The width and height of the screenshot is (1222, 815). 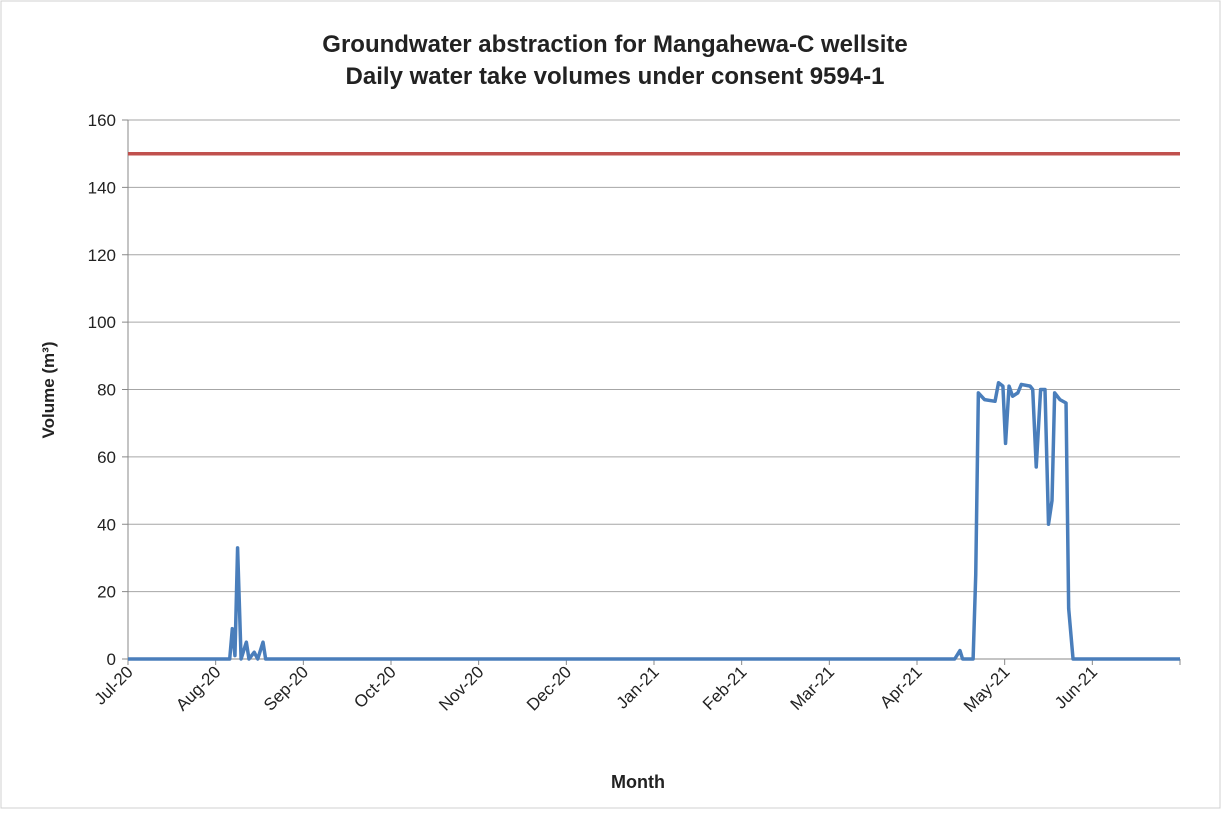 I want to click on y-tick-label: 160, so click(x=102, y=120).